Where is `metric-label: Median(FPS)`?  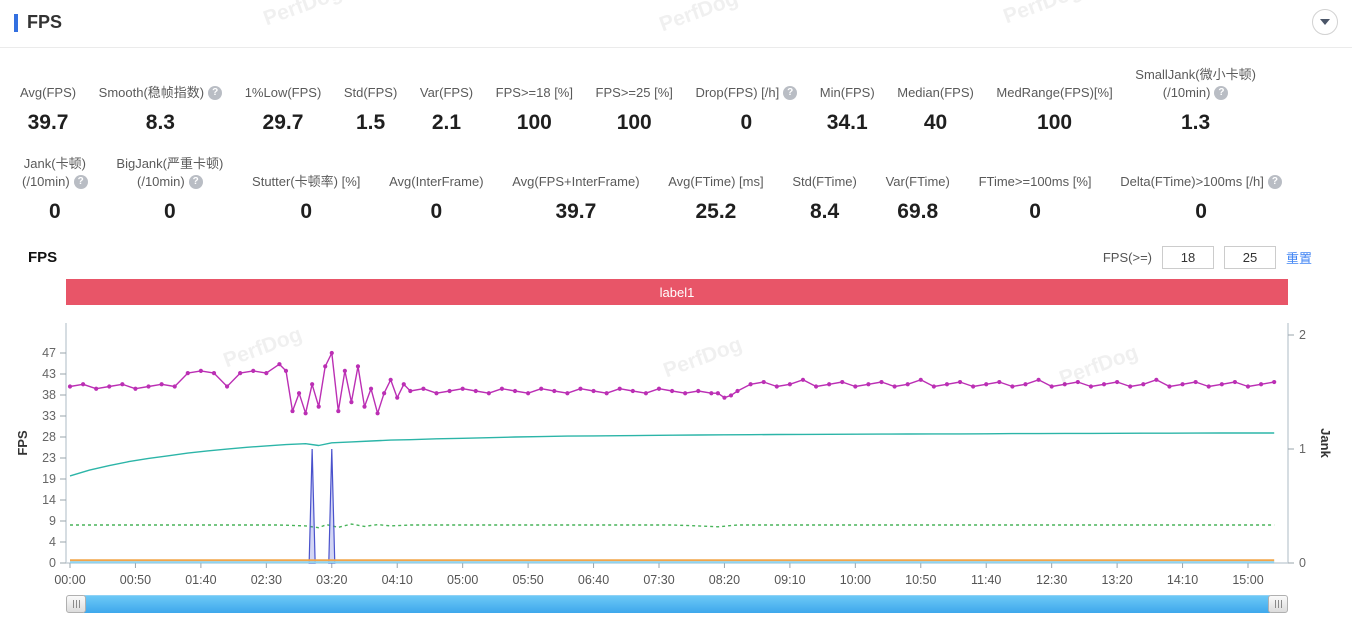 metric-label: Median(FPS) is located at coordinates (935, 92).